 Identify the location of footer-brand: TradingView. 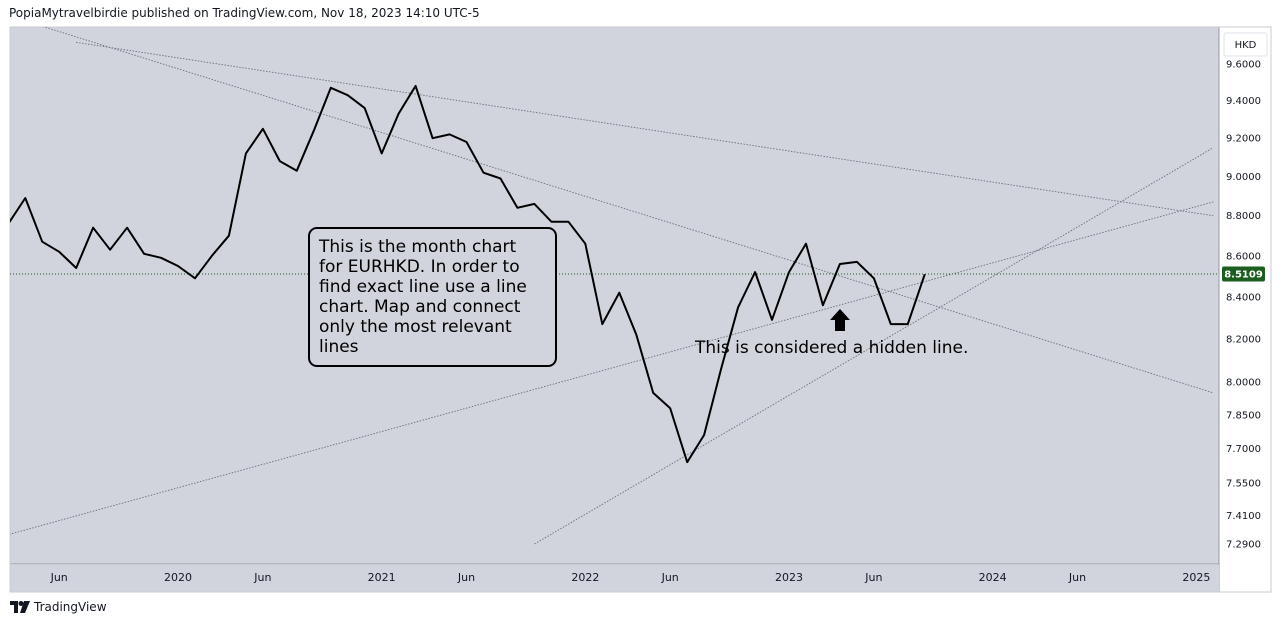
(58, 607).